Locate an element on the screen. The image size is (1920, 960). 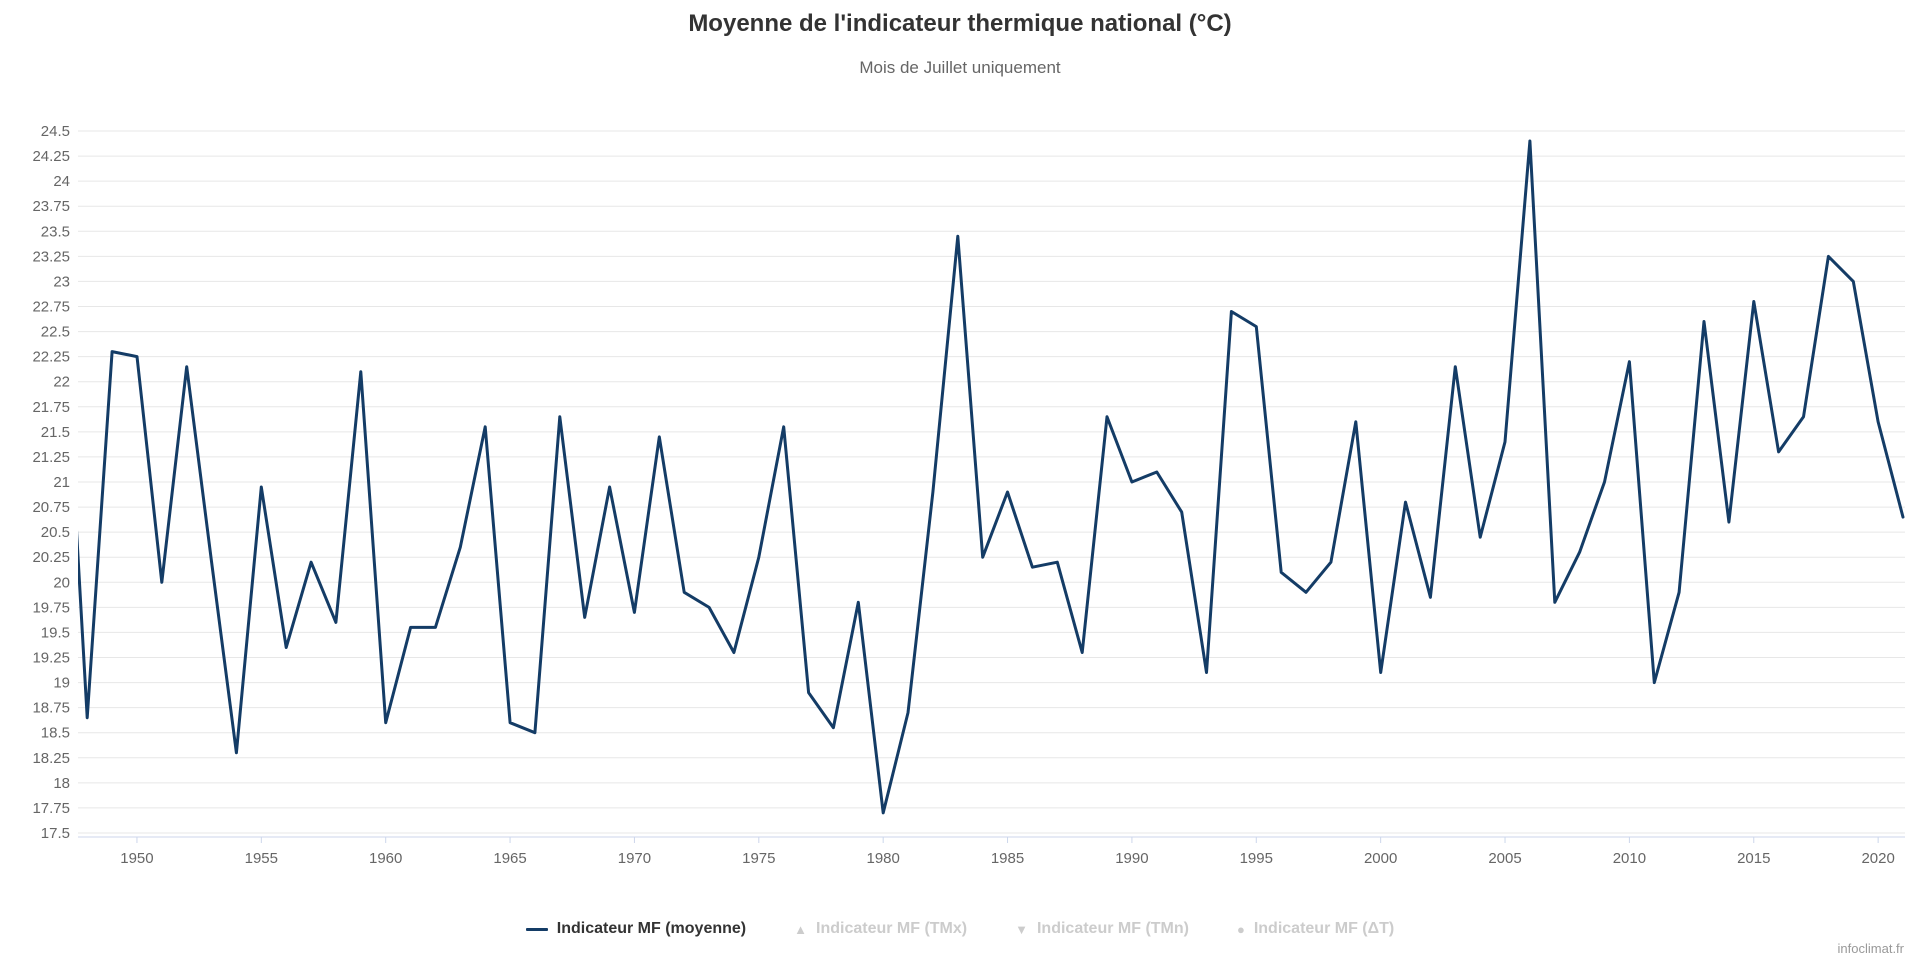
y-tick-label: 20 is located at coordinates (61, 582).